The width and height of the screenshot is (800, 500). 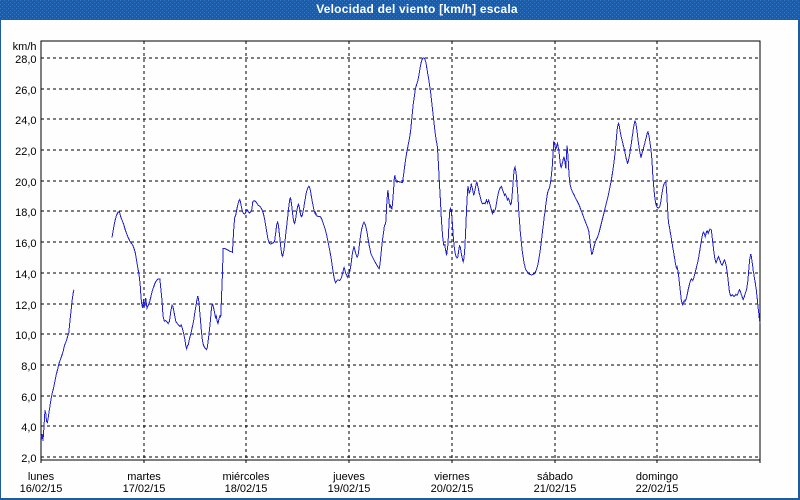 What do you see at coordinates (25, 306) in the screenshot?
I see `svg-text: 12,0` at bounding box center [25, 306].